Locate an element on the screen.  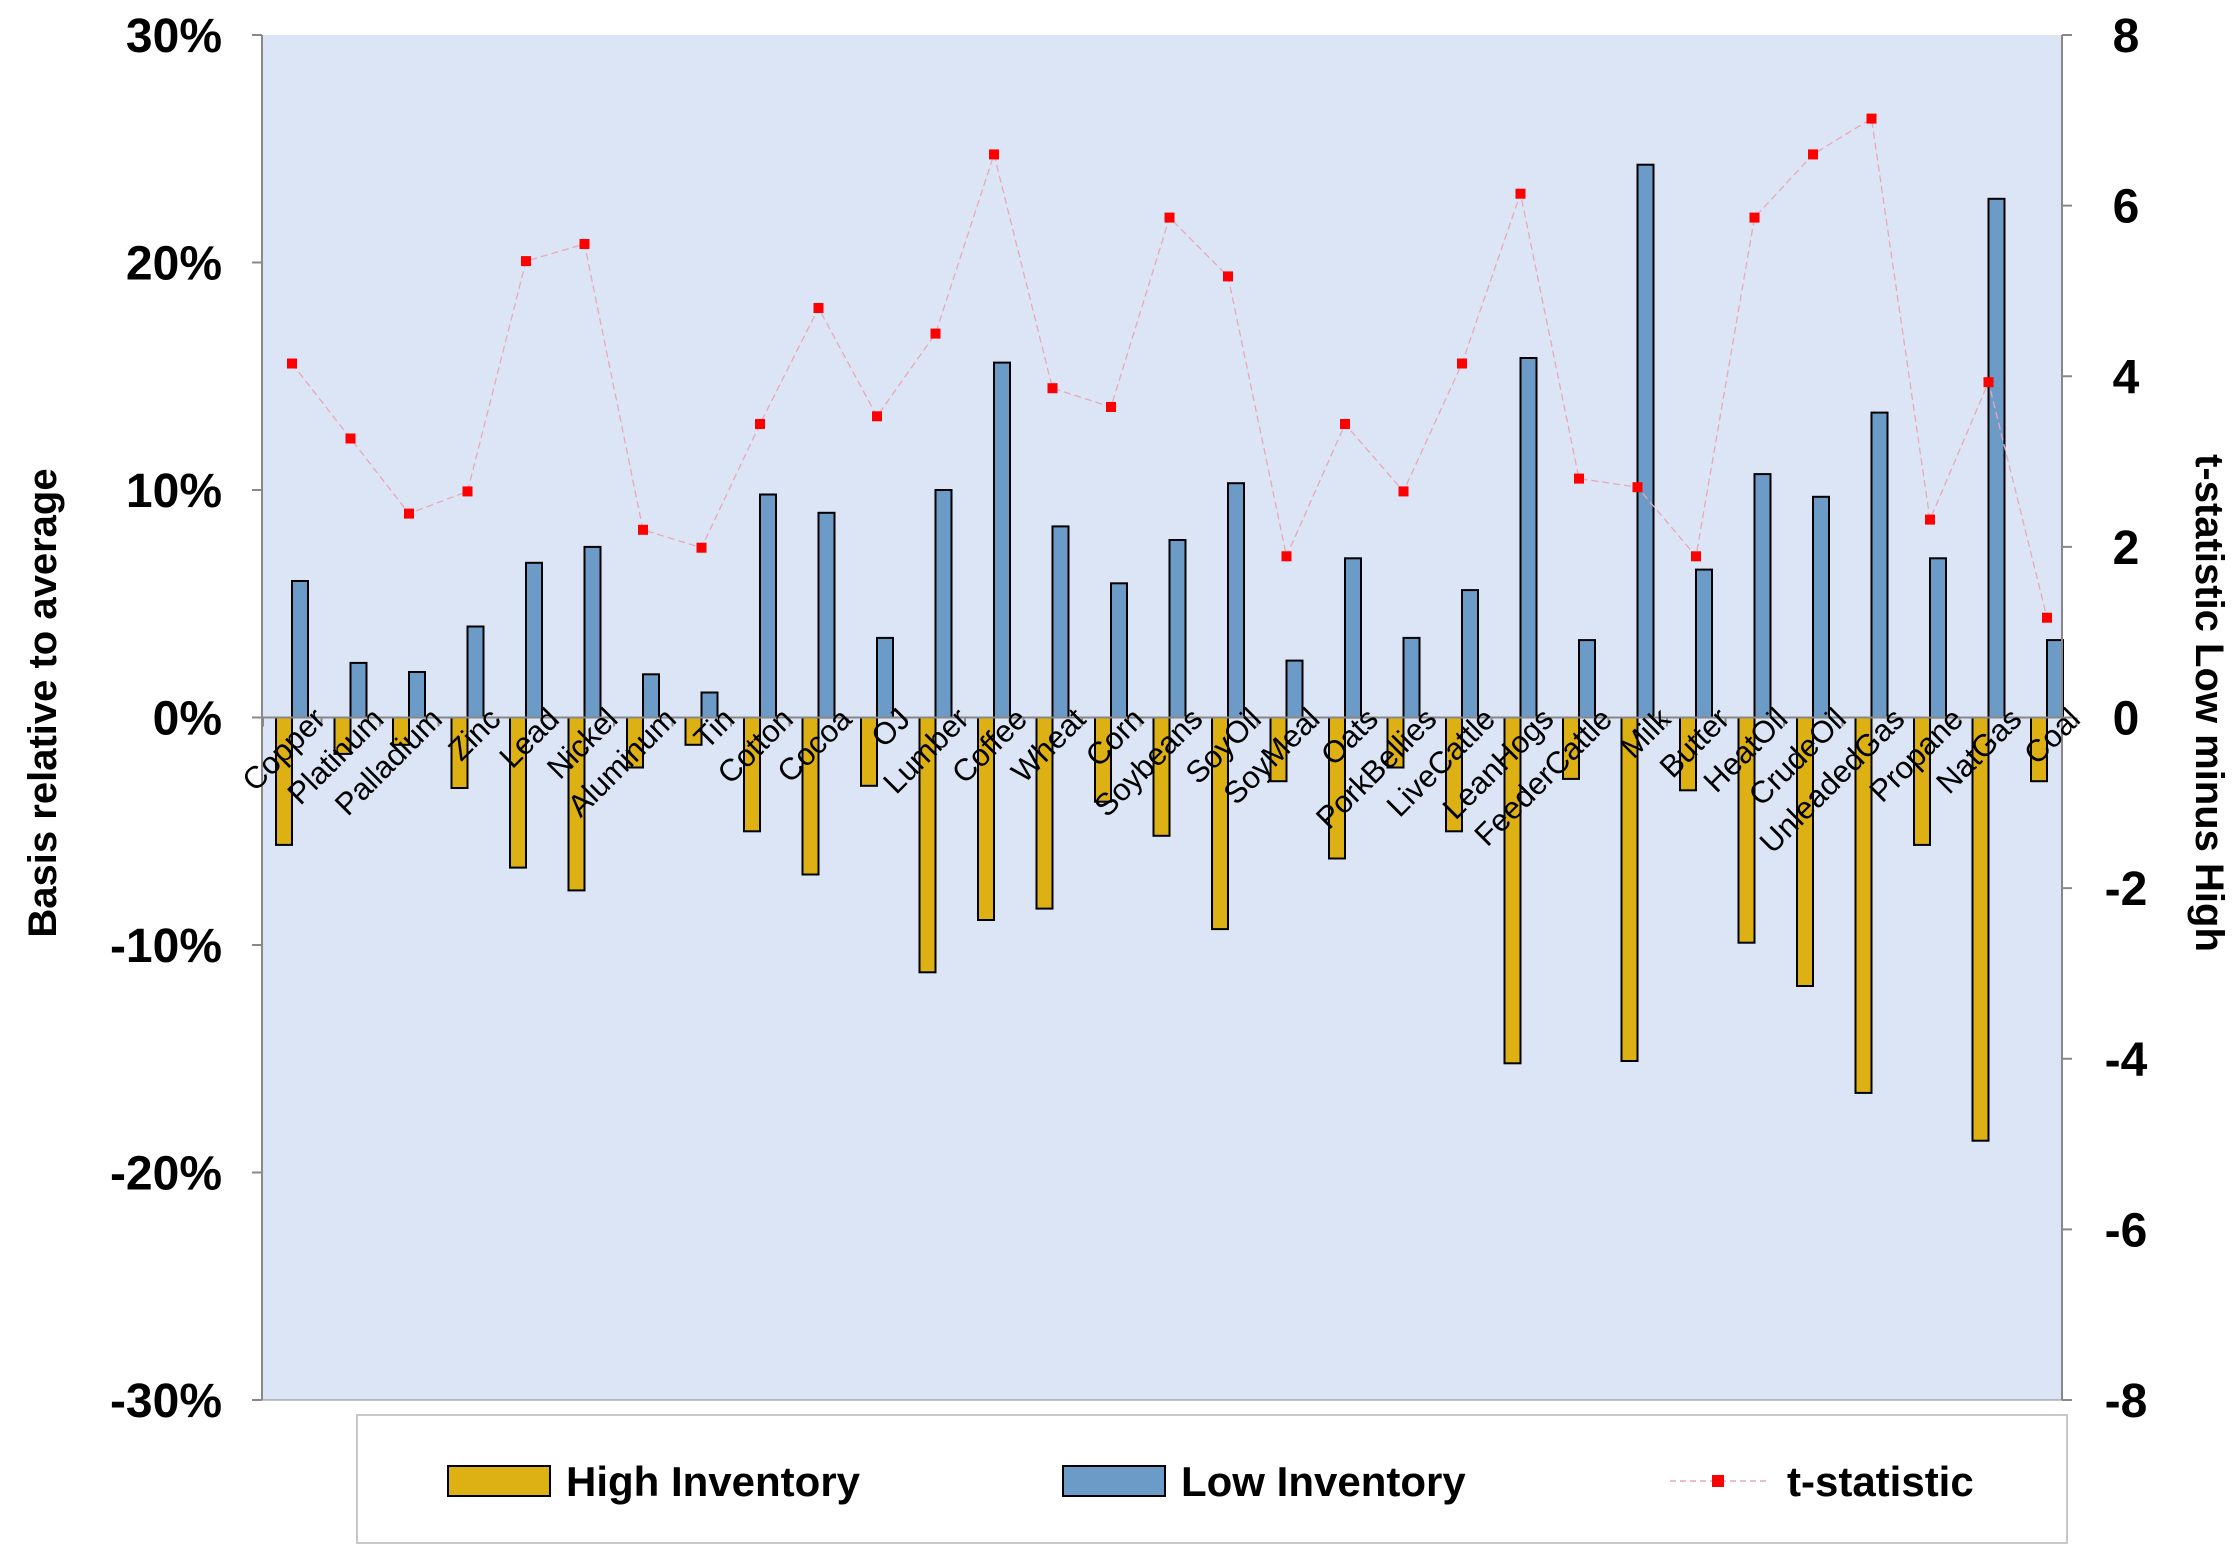
right-tick-label: 2 is located at coordinates (2126, 548).